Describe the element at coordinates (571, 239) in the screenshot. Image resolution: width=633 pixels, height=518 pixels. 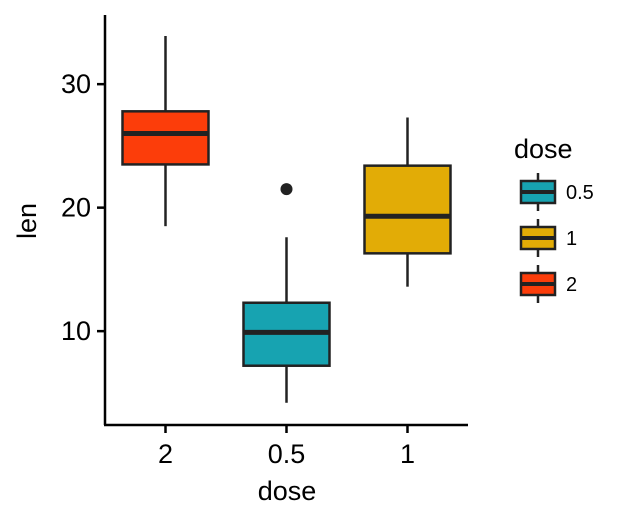
I see `legend-label: 1` at that location.